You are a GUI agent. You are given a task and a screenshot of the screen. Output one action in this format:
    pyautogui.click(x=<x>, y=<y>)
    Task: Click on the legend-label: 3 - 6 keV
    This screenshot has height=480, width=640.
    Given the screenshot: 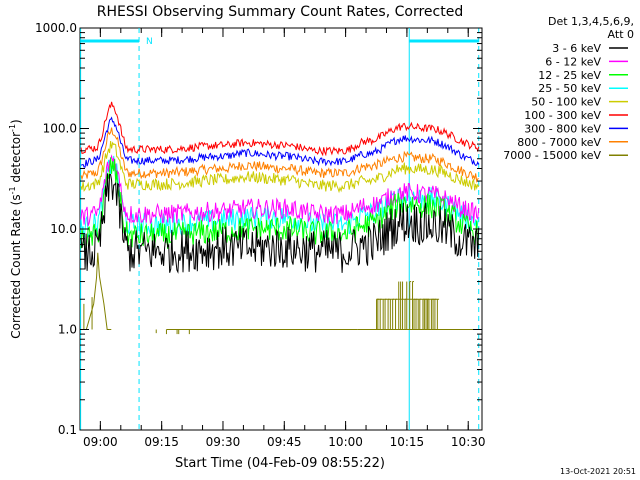 What is the action you would take?
    pyautogui.click(x=576, y=48)
    